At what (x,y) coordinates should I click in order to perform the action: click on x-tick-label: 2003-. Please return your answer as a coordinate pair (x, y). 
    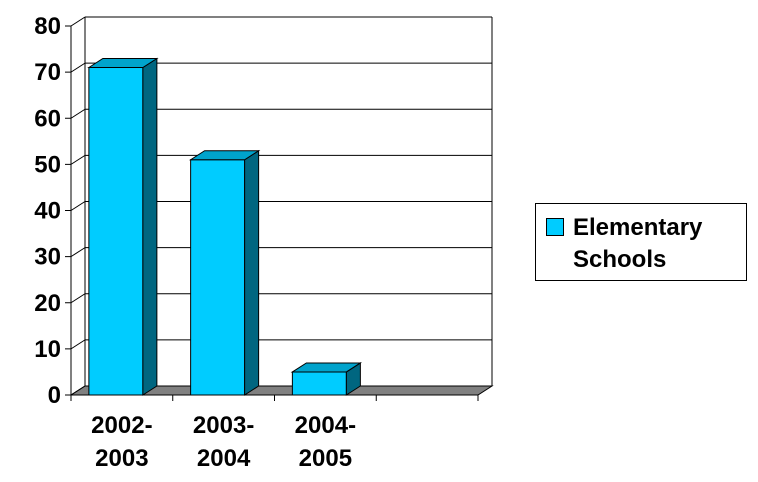
    Looking at the image, I should click on (223, 425).